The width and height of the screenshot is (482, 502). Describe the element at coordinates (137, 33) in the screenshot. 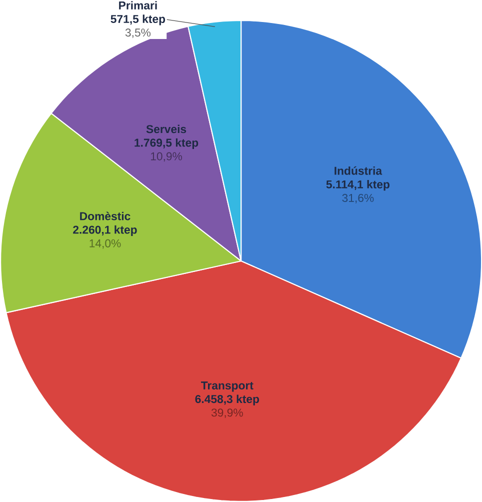

I see `text: 3,5%` at that location.